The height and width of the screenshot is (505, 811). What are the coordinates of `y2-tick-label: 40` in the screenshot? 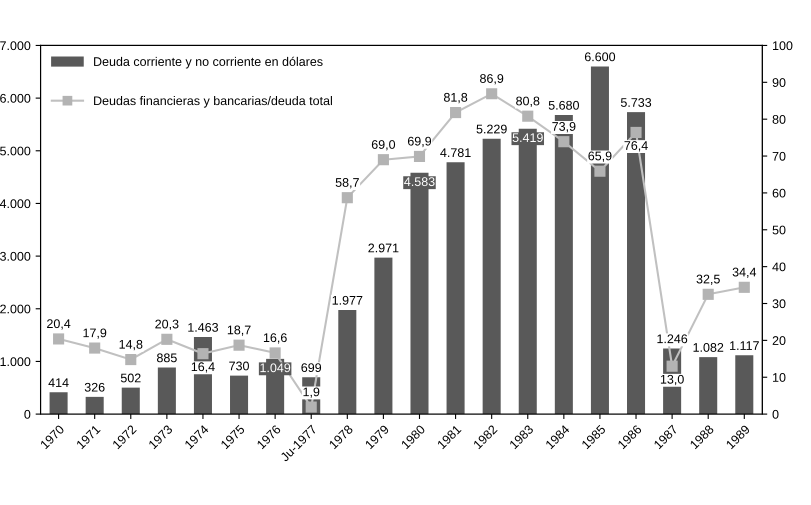 It's located at (779, 267).